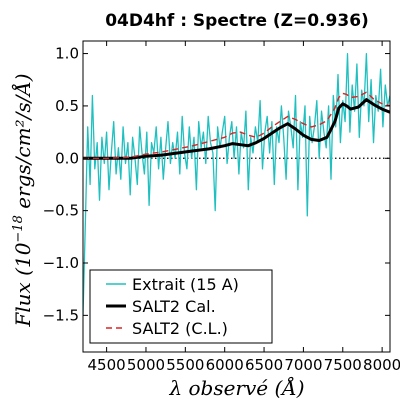 The height and width of the screenshot is (400, 400). Describe the element at coordinates (343, 365) in the screenshot. I see `x-tick-label: 7500` at that location.